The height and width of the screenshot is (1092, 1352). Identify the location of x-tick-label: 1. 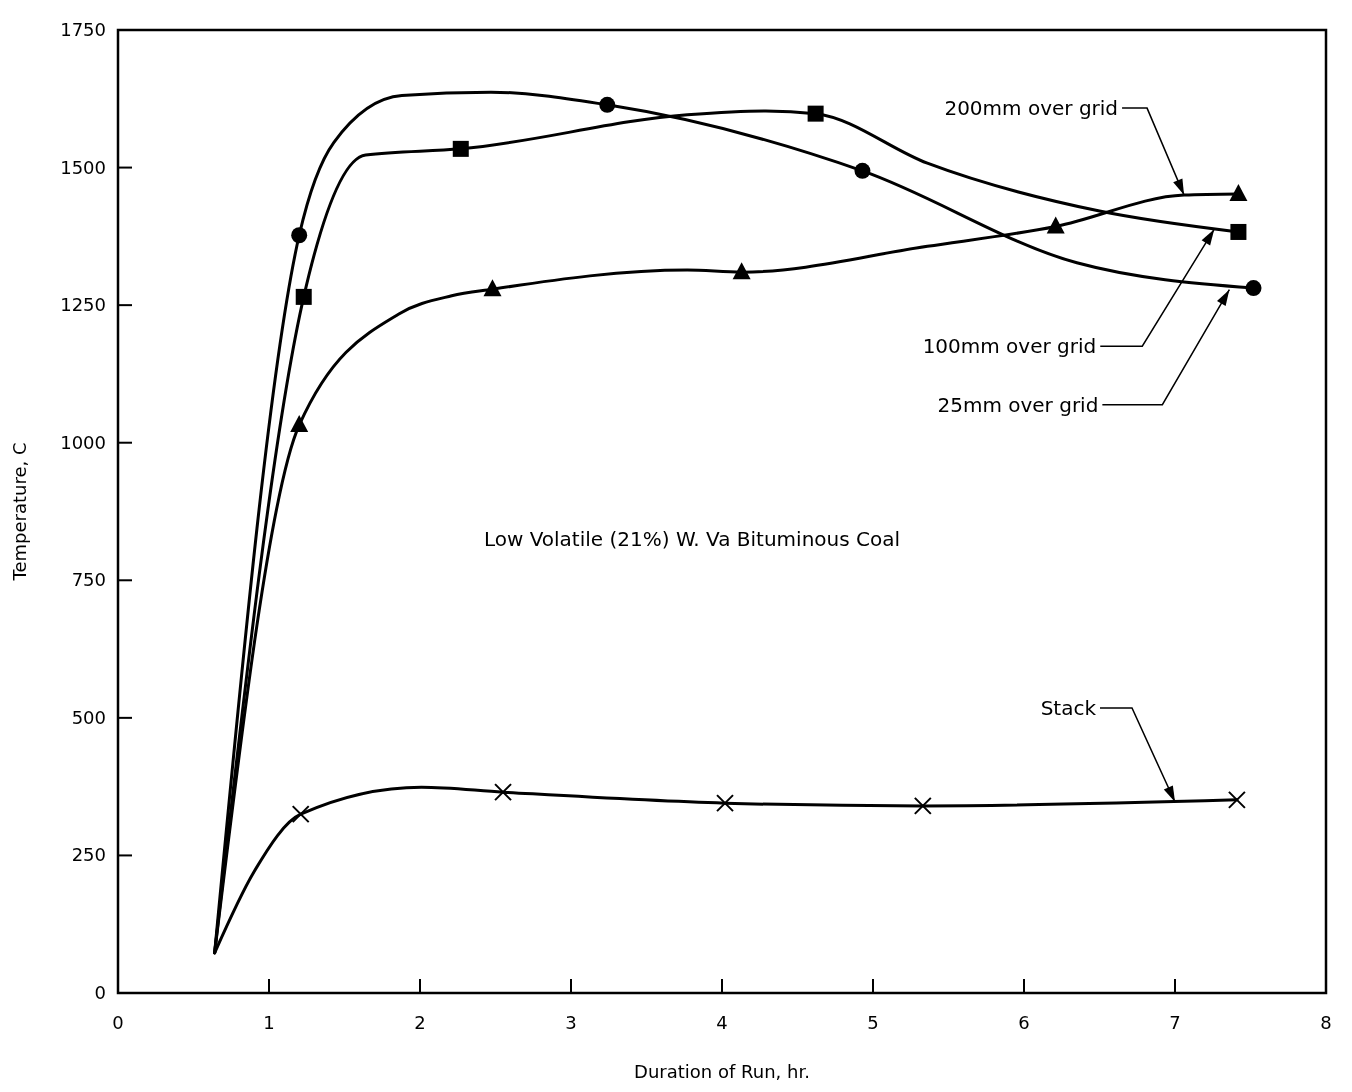
(269, 1022).